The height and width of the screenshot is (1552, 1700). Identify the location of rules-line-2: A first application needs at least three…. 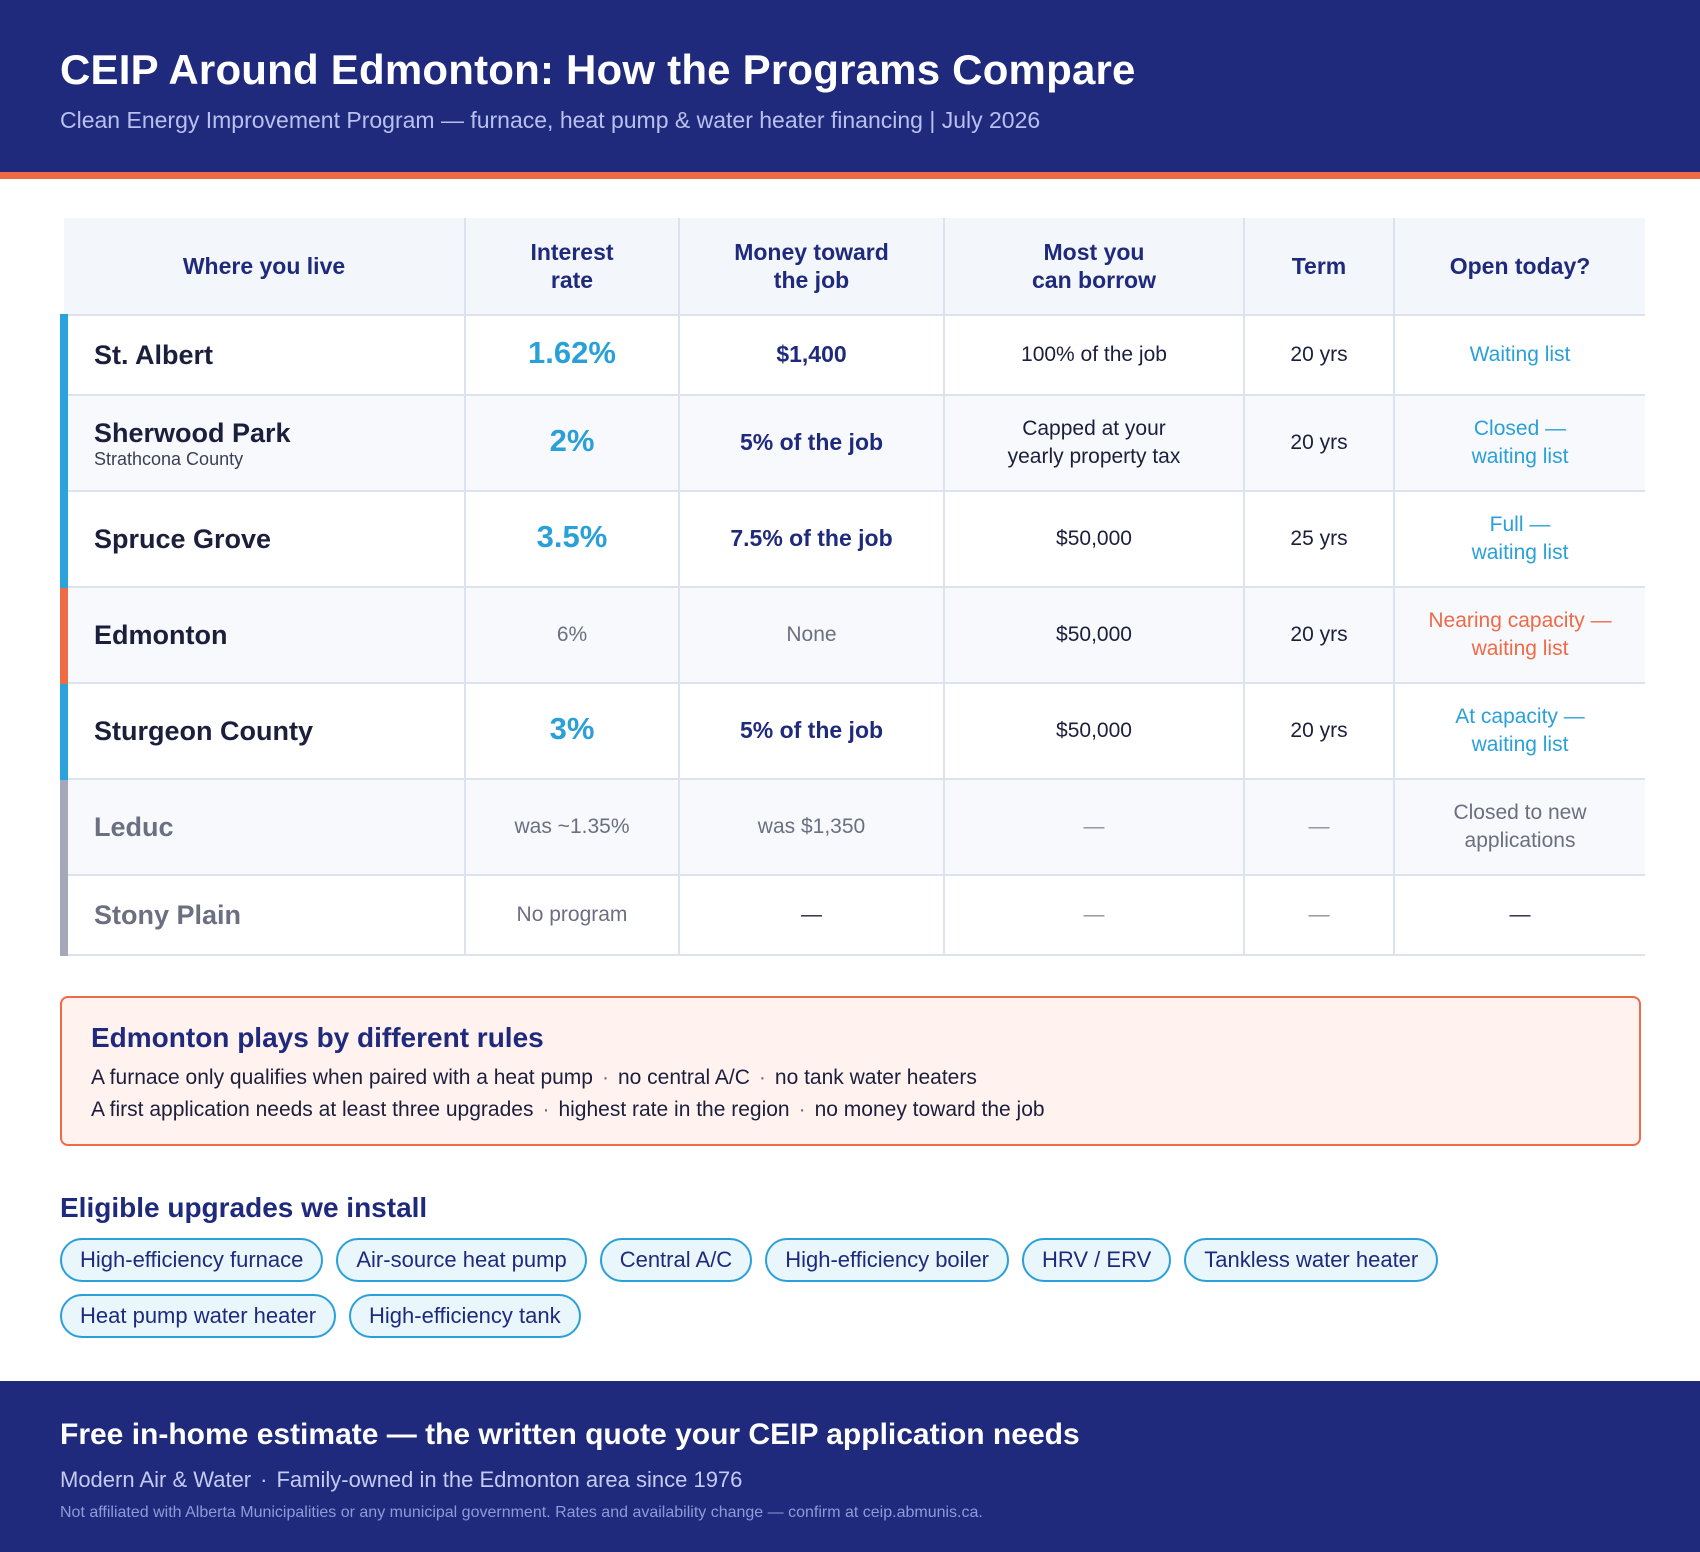
(568, 1110).